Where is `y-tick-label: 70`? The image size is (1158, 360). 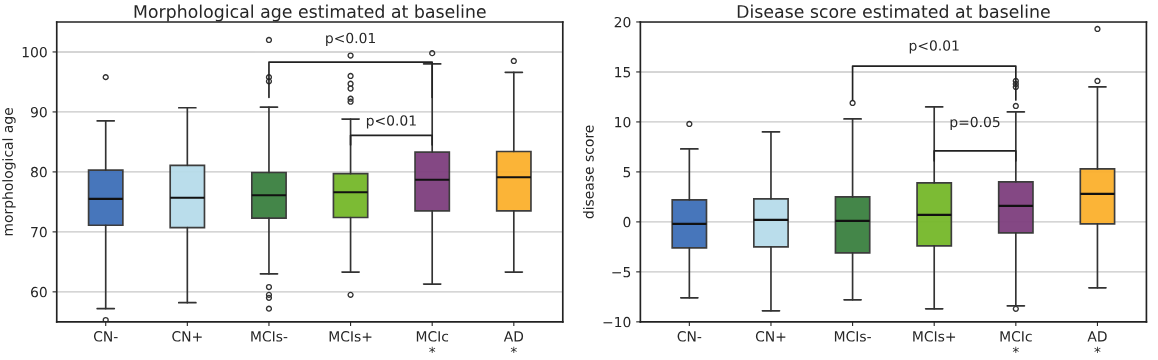
y-tick-label: 70 is located at coordinates (39, 232).